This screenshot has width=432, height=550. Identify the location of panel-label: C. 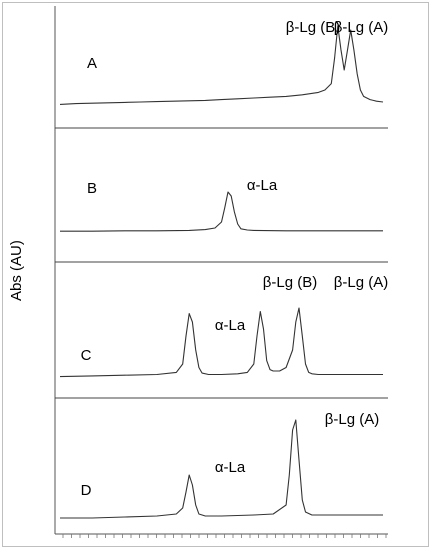
(86, 355).